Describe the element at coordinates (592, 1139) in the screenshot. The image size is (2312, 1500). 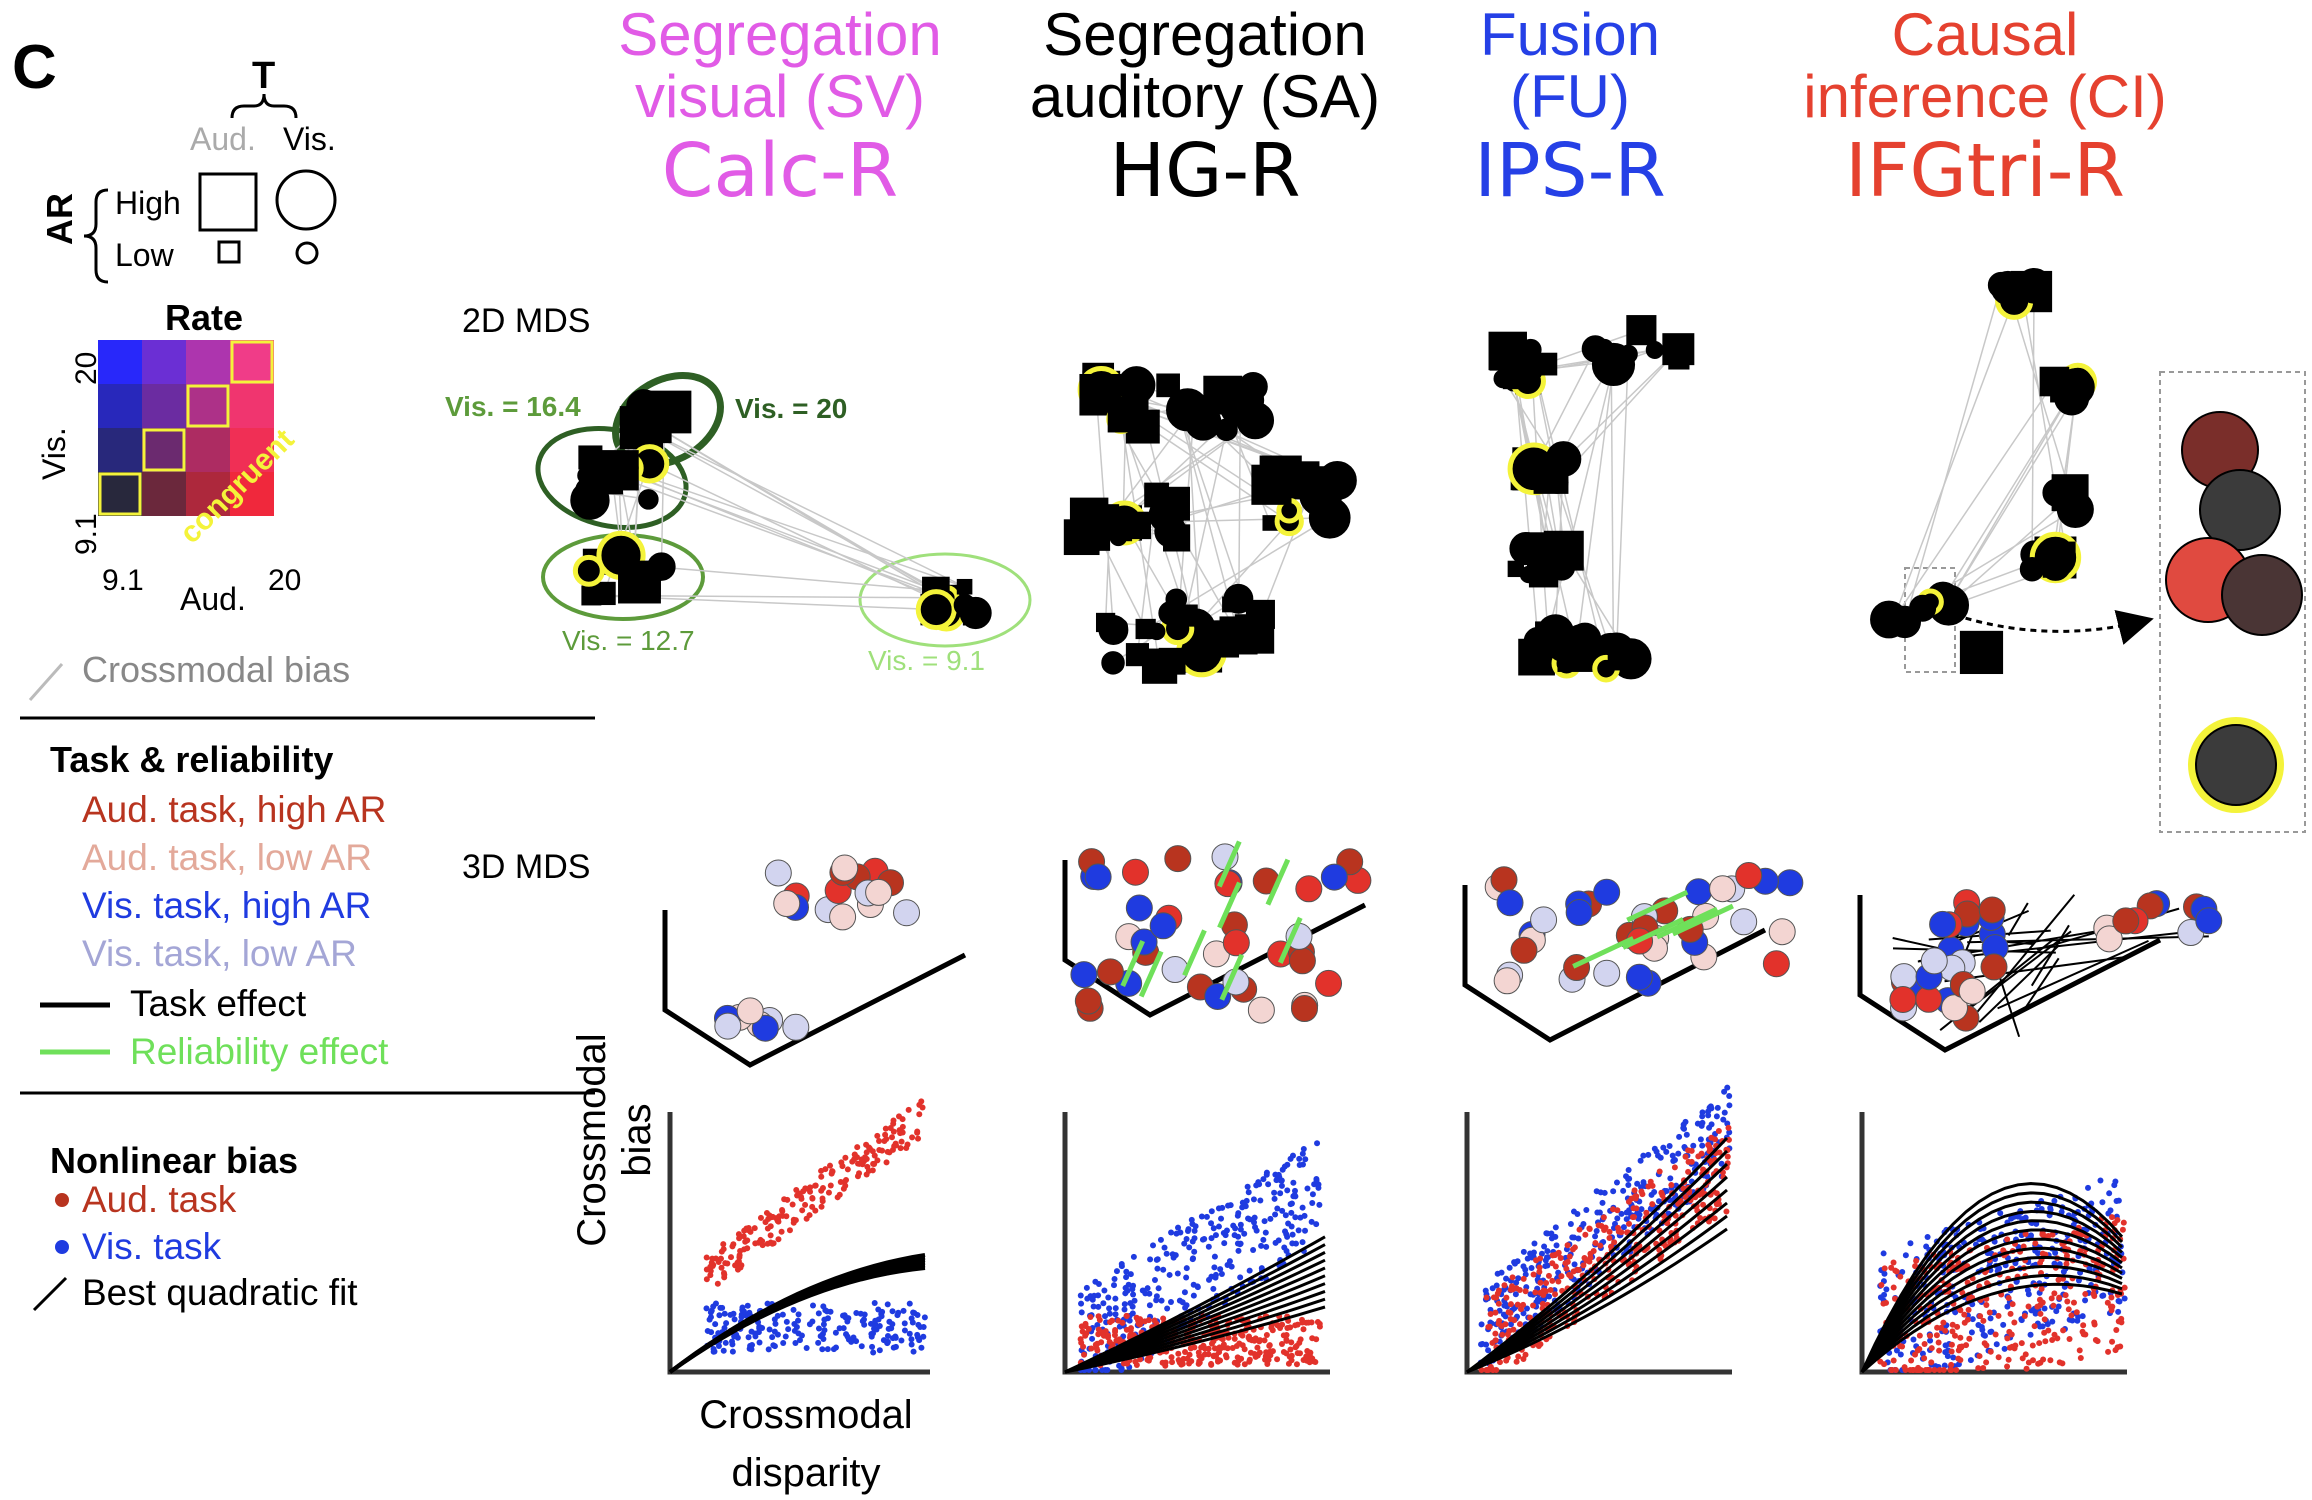
I see `scatter-y-label: Crossmodal` at that location.